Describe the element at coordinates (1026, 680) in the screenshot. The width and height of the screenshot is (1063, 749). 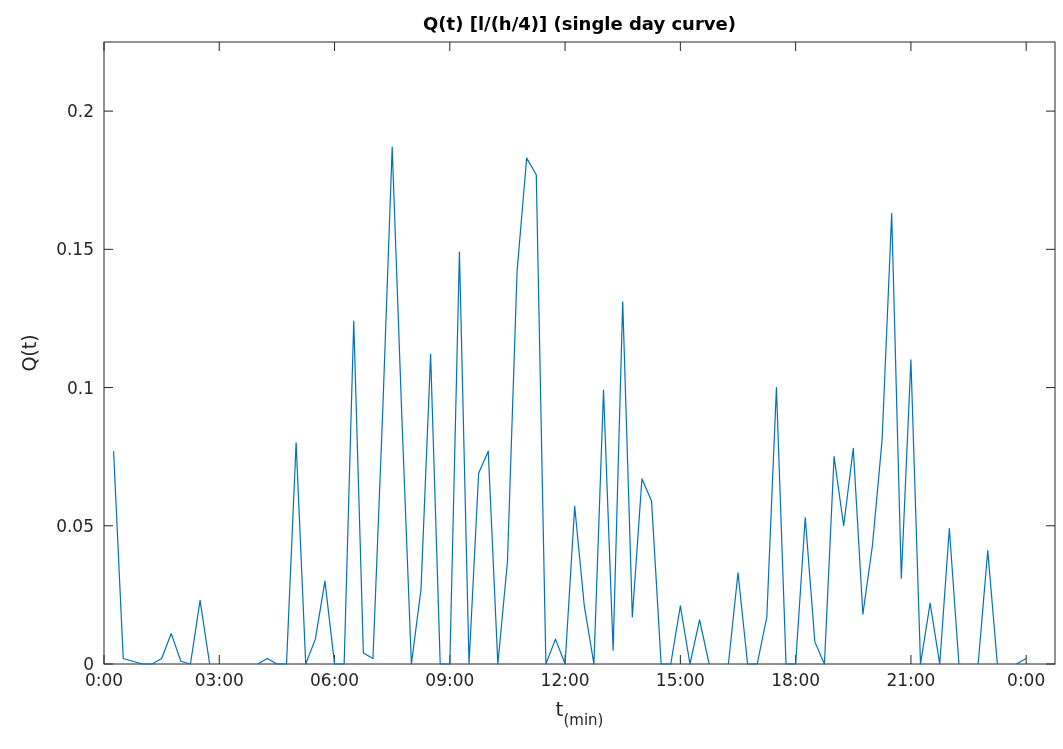
I see `x-tick-label: 0:00` at that location.